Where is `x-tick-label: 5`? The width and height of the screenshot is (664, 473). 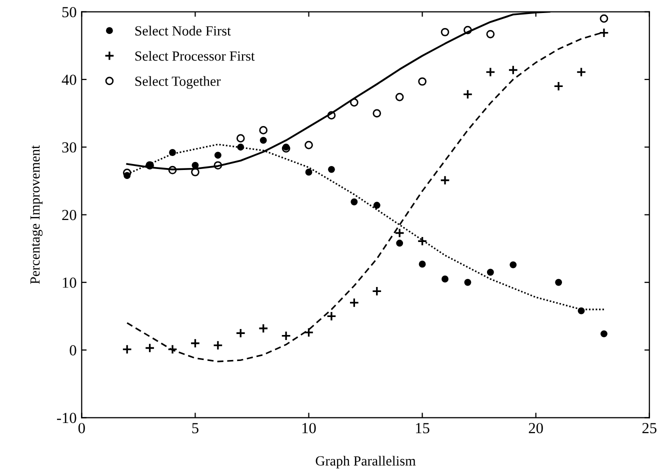
x-tick-label: 5 is located at coordinates (195, 428).